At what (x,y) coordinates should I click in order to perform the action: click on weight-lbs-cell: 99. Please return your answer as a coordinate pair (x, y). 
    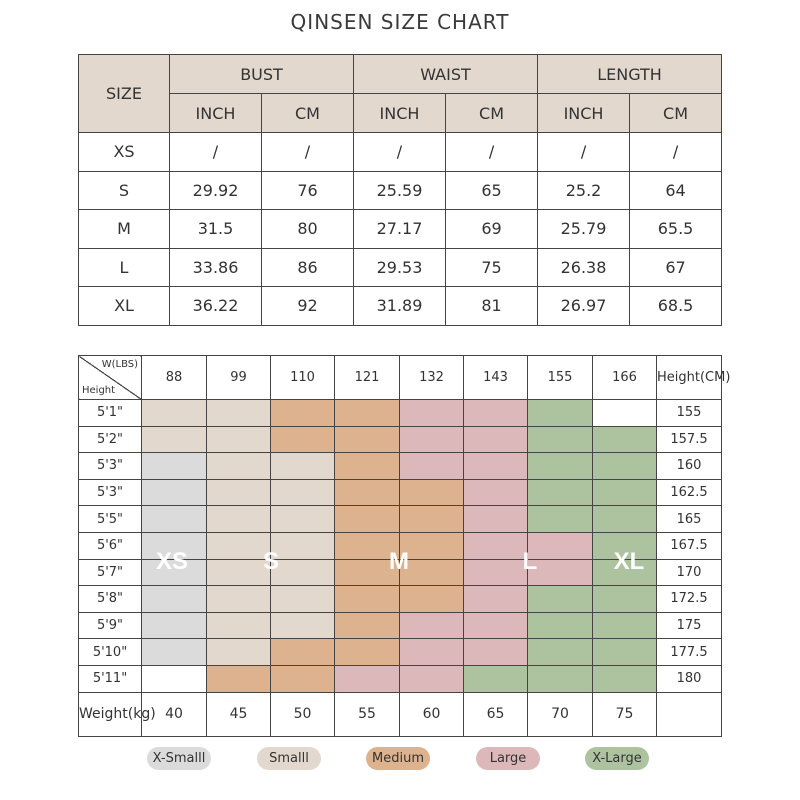
    Looking at the image, I should click on (238, 377).